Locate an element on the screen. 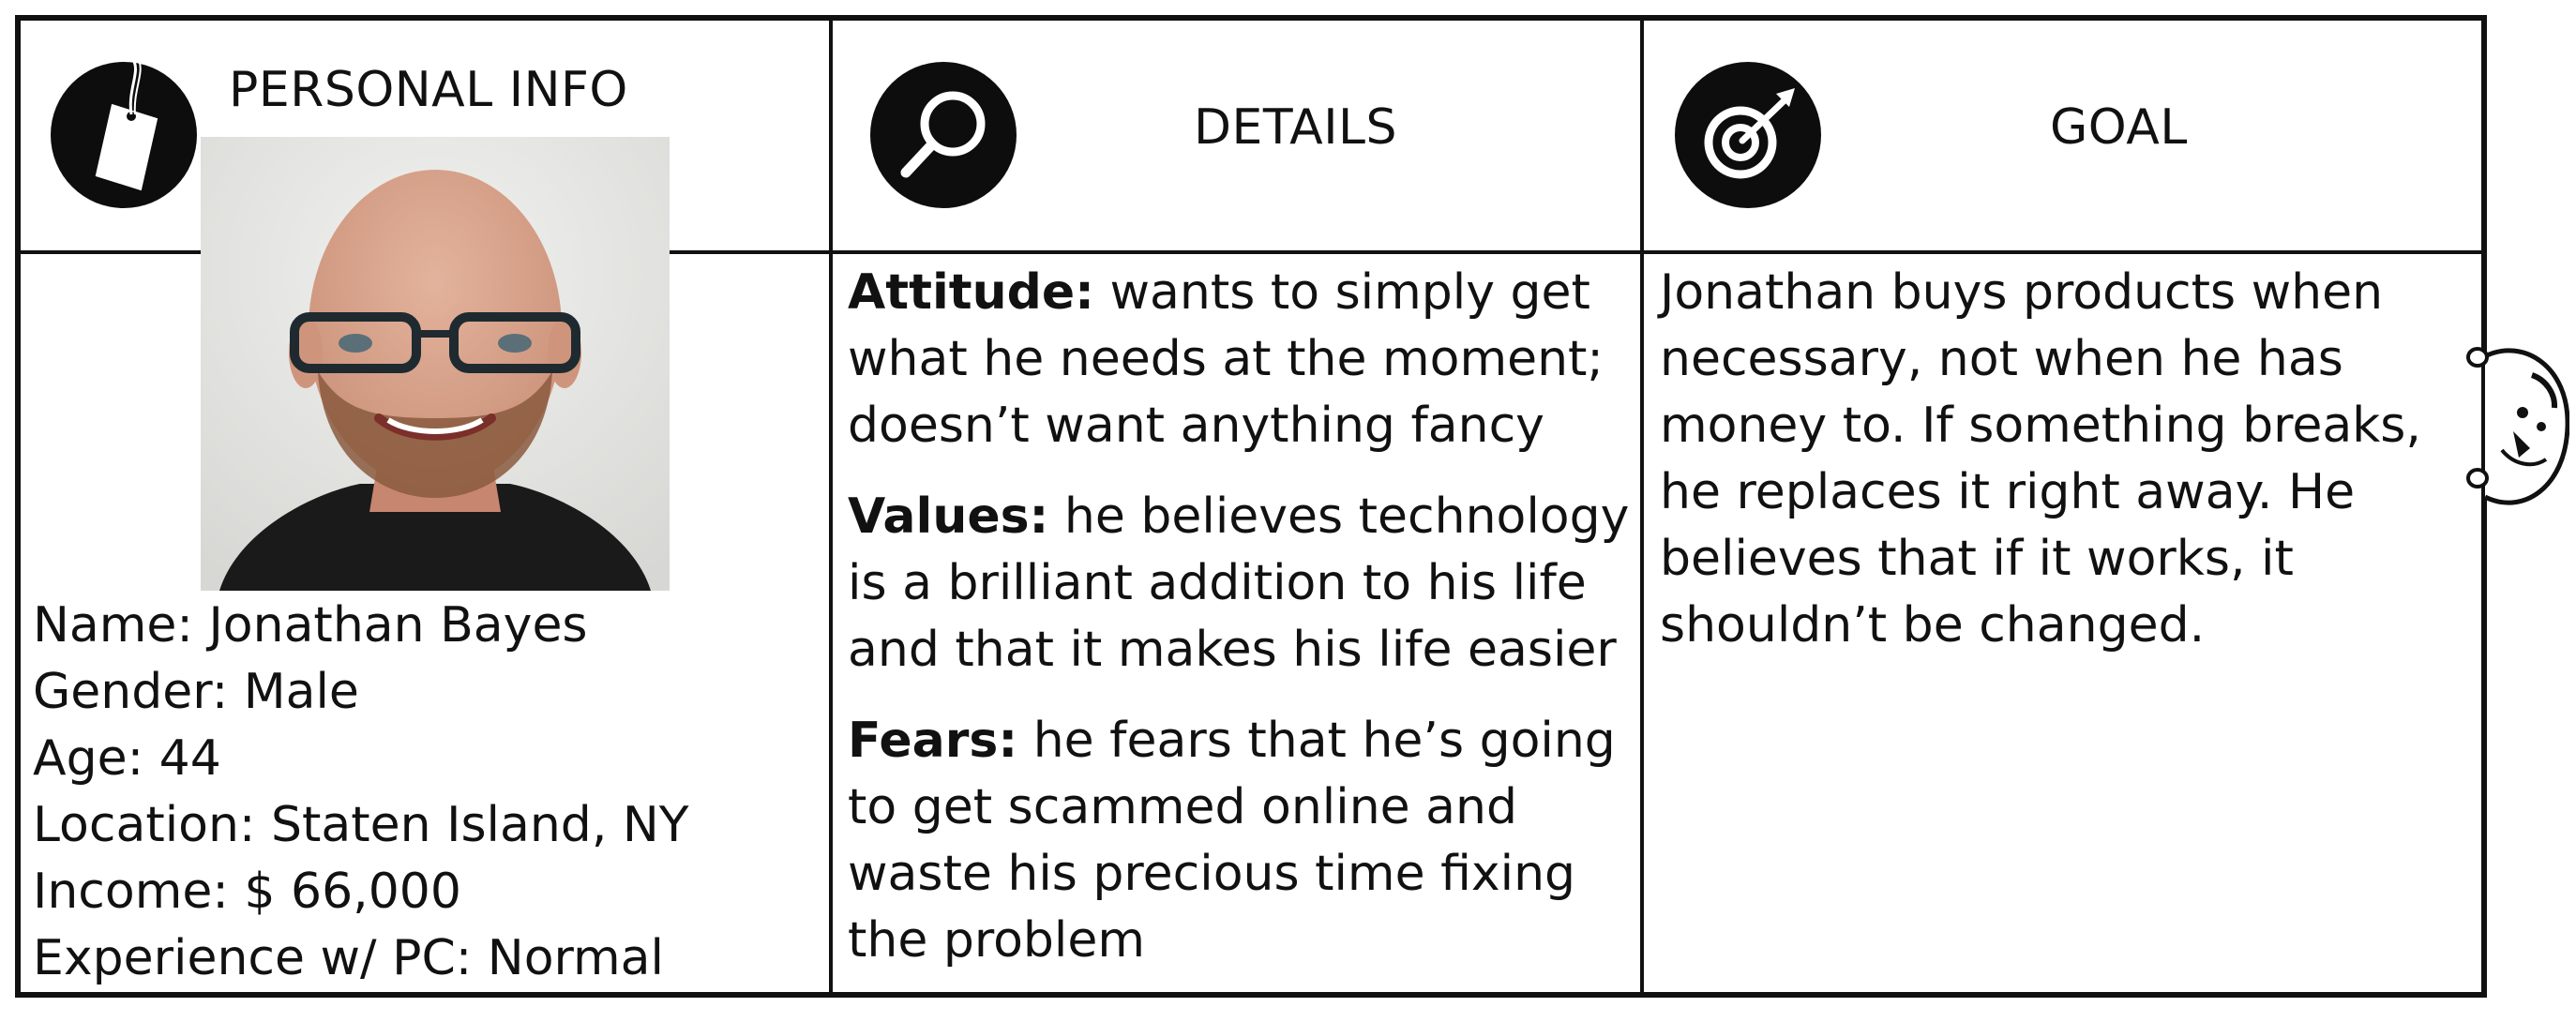  tag-icon is located at coordinates (124, 135).